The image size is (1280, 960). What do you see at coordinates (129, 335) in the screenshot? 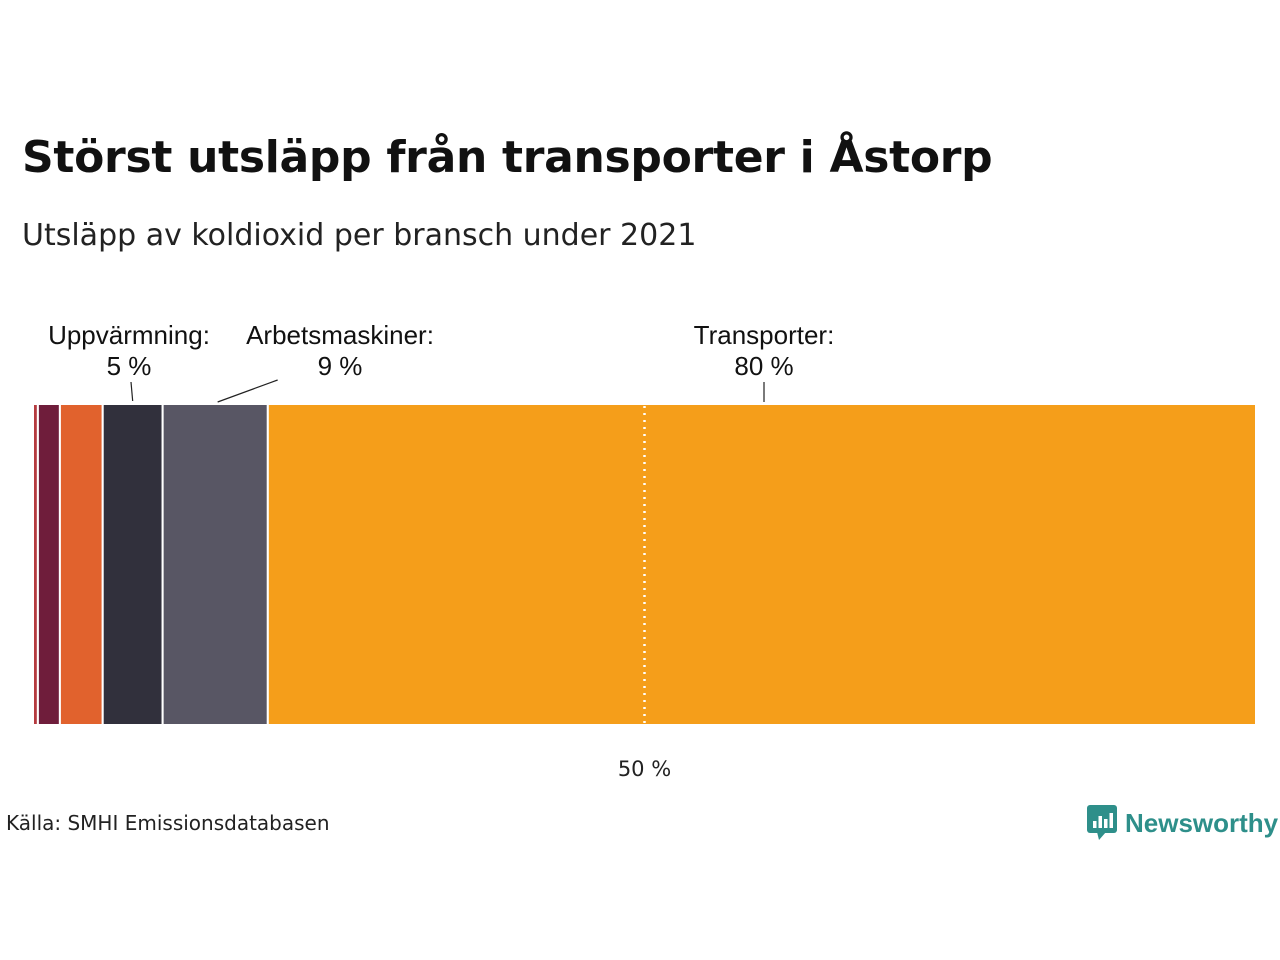
I see `segment-label-uppvärmning: Uppvärmning:` at bounding box center [129, 335].